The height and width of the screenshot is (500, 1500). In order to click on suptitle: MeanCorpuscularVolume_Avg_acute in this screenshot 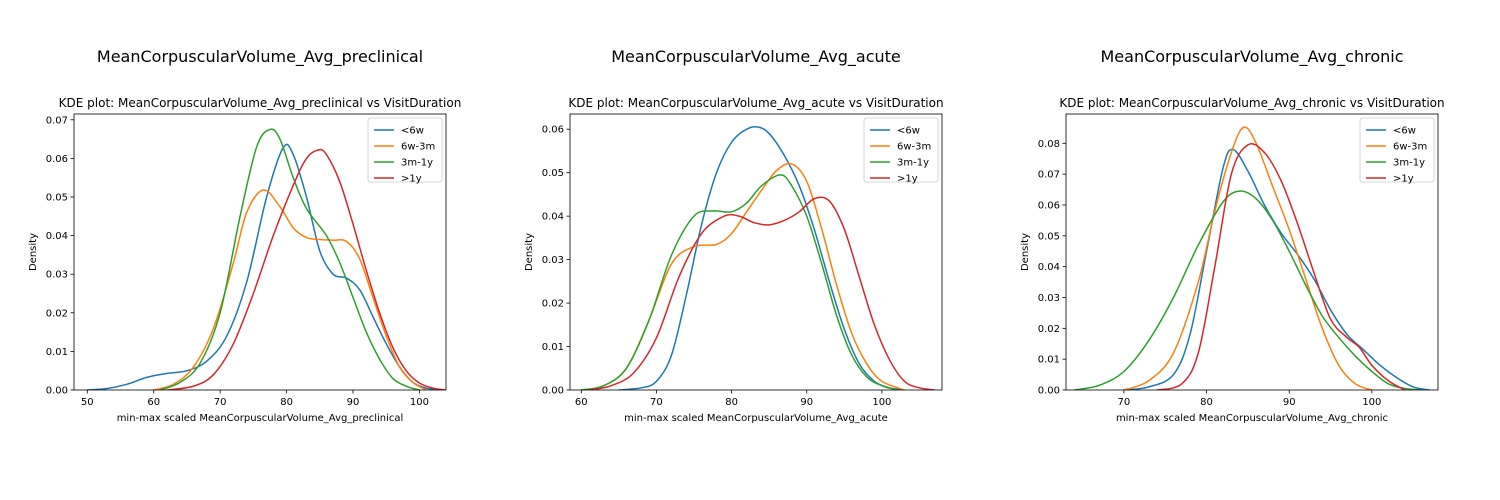, I will do `click(756, 57)`.